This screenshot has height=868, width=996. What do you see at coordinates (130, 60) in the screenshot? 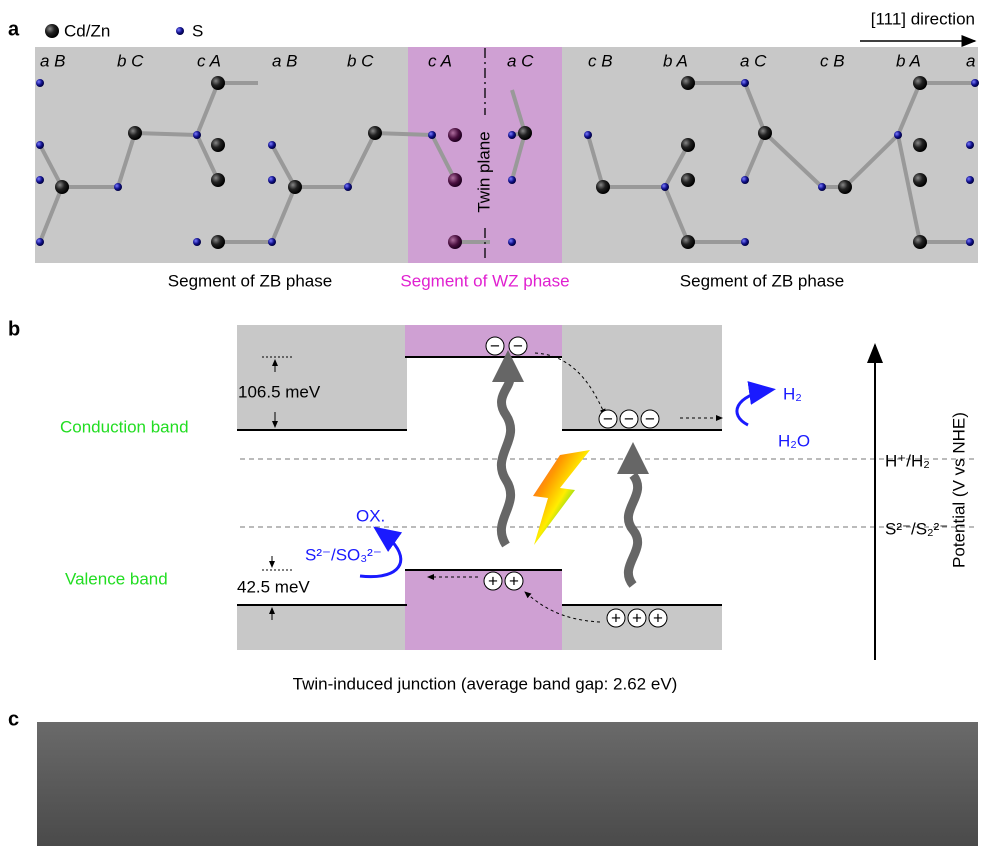
I see `stacking-label: b C` at bounding box center [130, 60].